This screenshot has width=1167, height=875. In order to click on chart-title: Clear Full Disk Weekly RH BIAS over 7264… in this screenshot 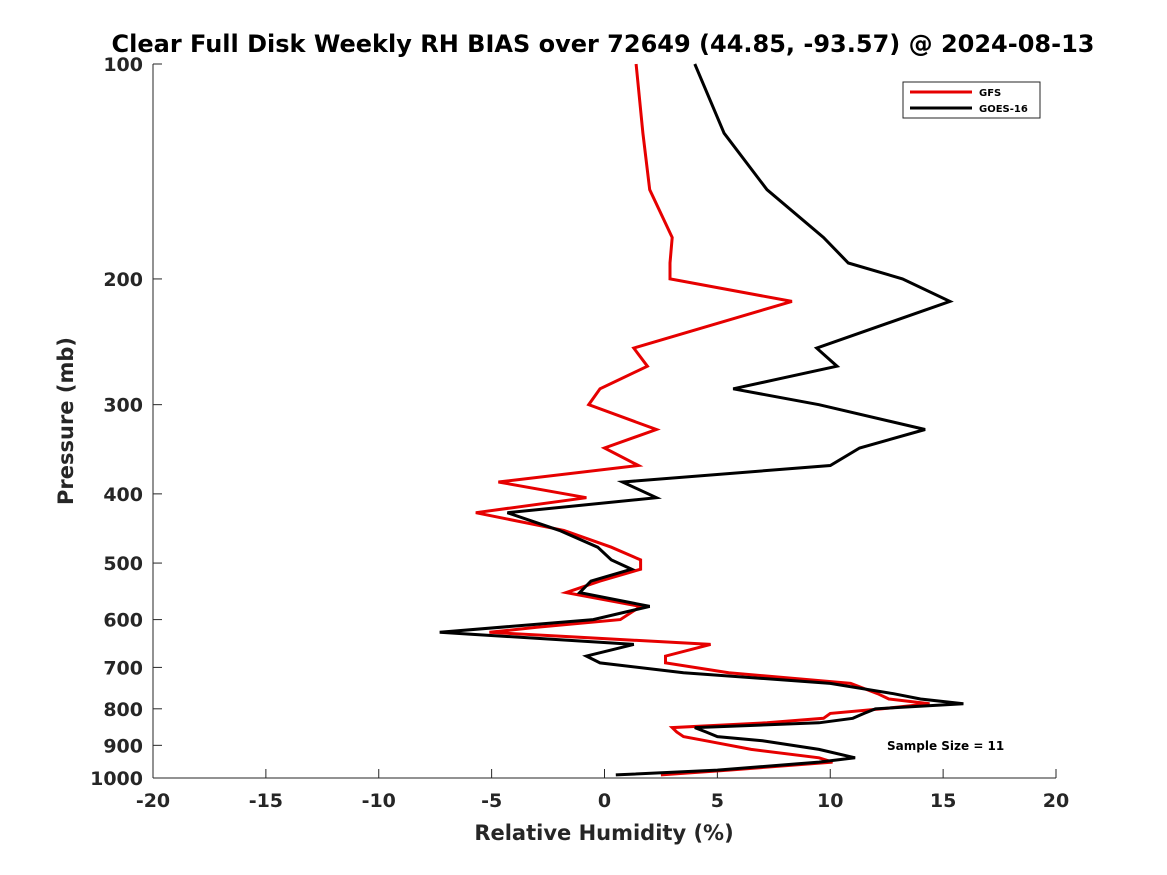, I will do `click(603, 44)`.